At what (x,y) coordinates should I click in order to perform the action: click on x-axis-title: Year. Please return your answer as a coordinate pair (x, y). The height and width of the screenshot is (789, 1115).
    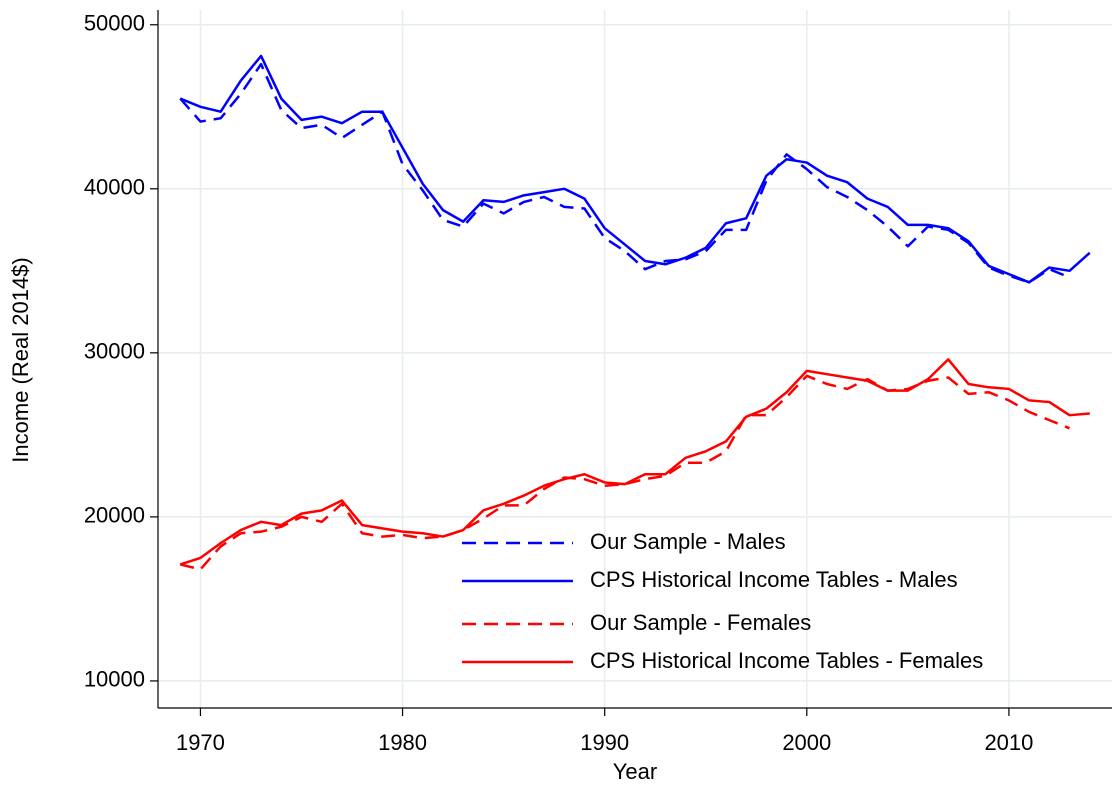
    Looking at the image, I should click on (635, 771).